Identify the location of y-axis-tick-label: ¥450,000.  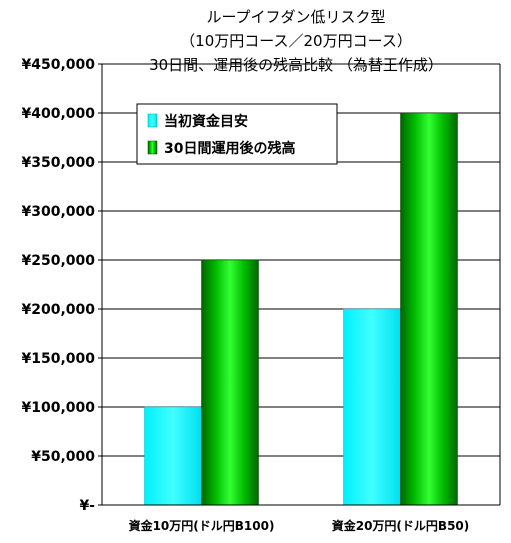
(58, 65).